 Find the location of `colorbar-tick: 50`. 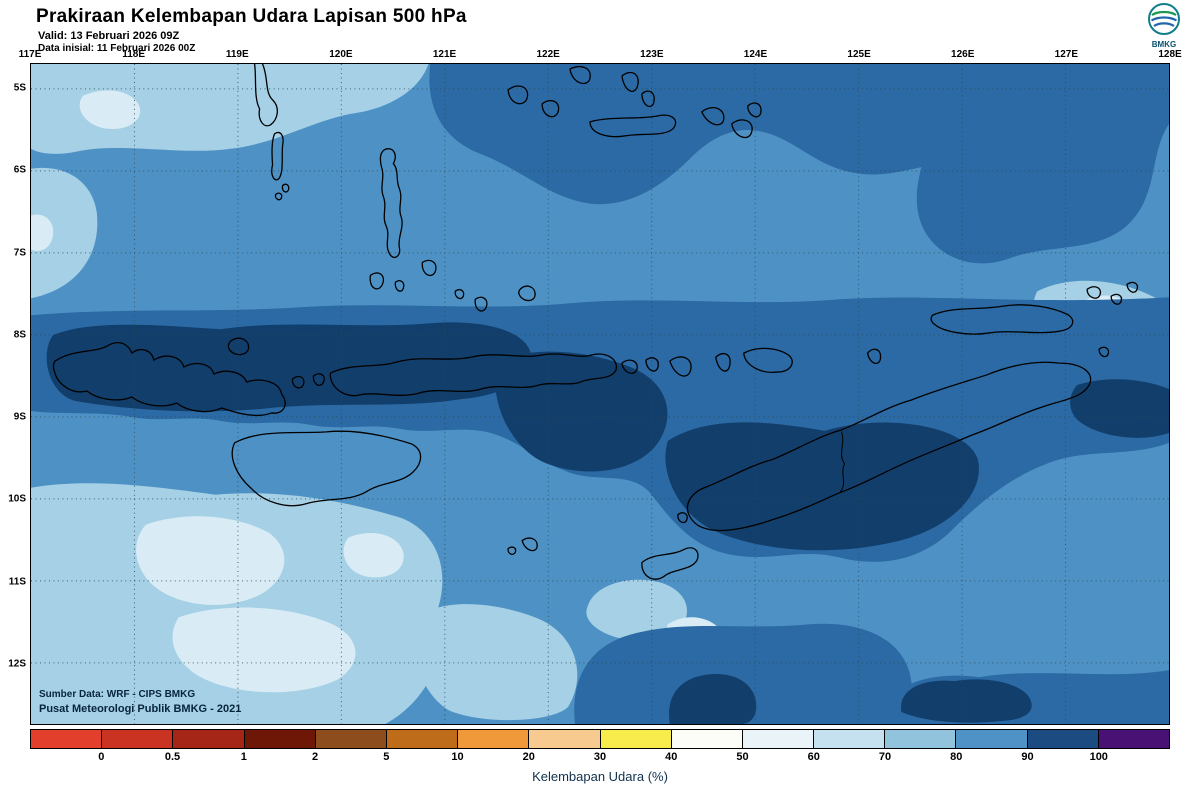

colorbar-tick: 50 is located at coordinates (742, 757).